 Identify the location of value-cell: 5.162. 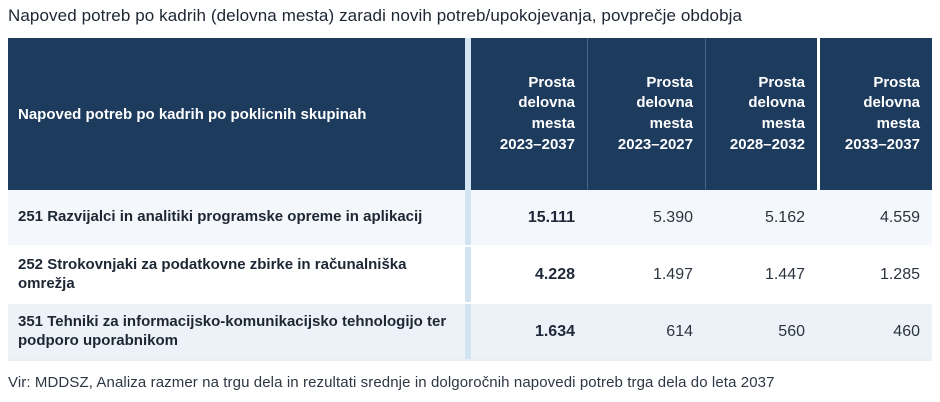
(761, 217).